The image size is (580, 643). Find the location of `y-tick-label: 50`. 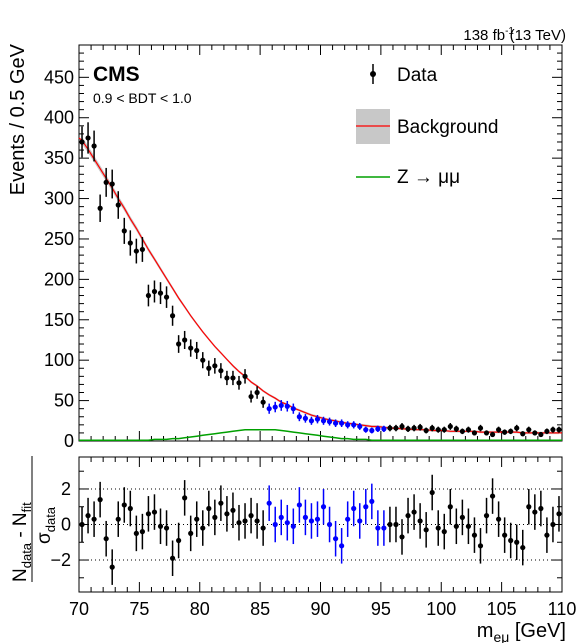

y-tick-label: 50 is located at coordinates (64, 401).